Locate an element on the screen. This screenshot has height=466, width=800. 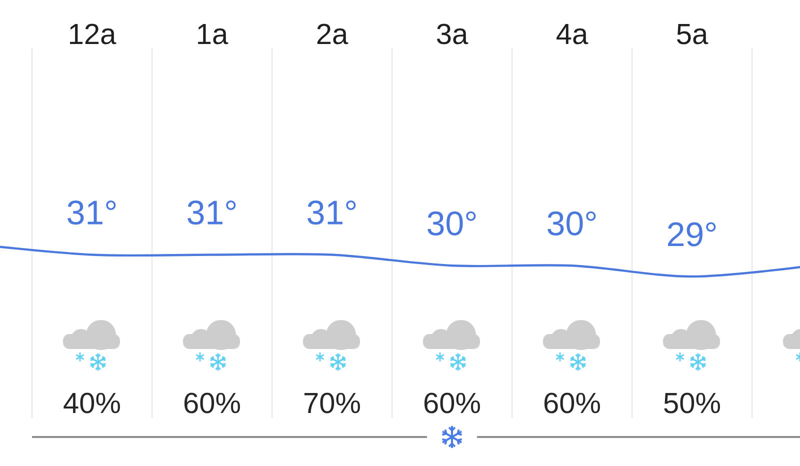
x-tick-label: 3a is located at coordinates (452, 34).